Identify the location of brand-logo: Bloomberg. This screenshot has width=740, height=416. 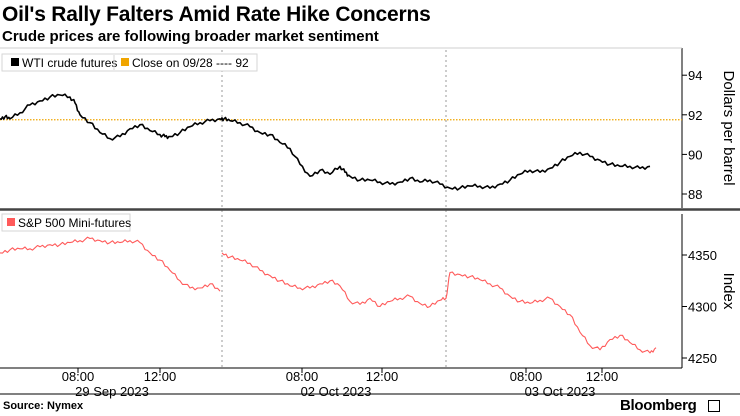
(658, 405).